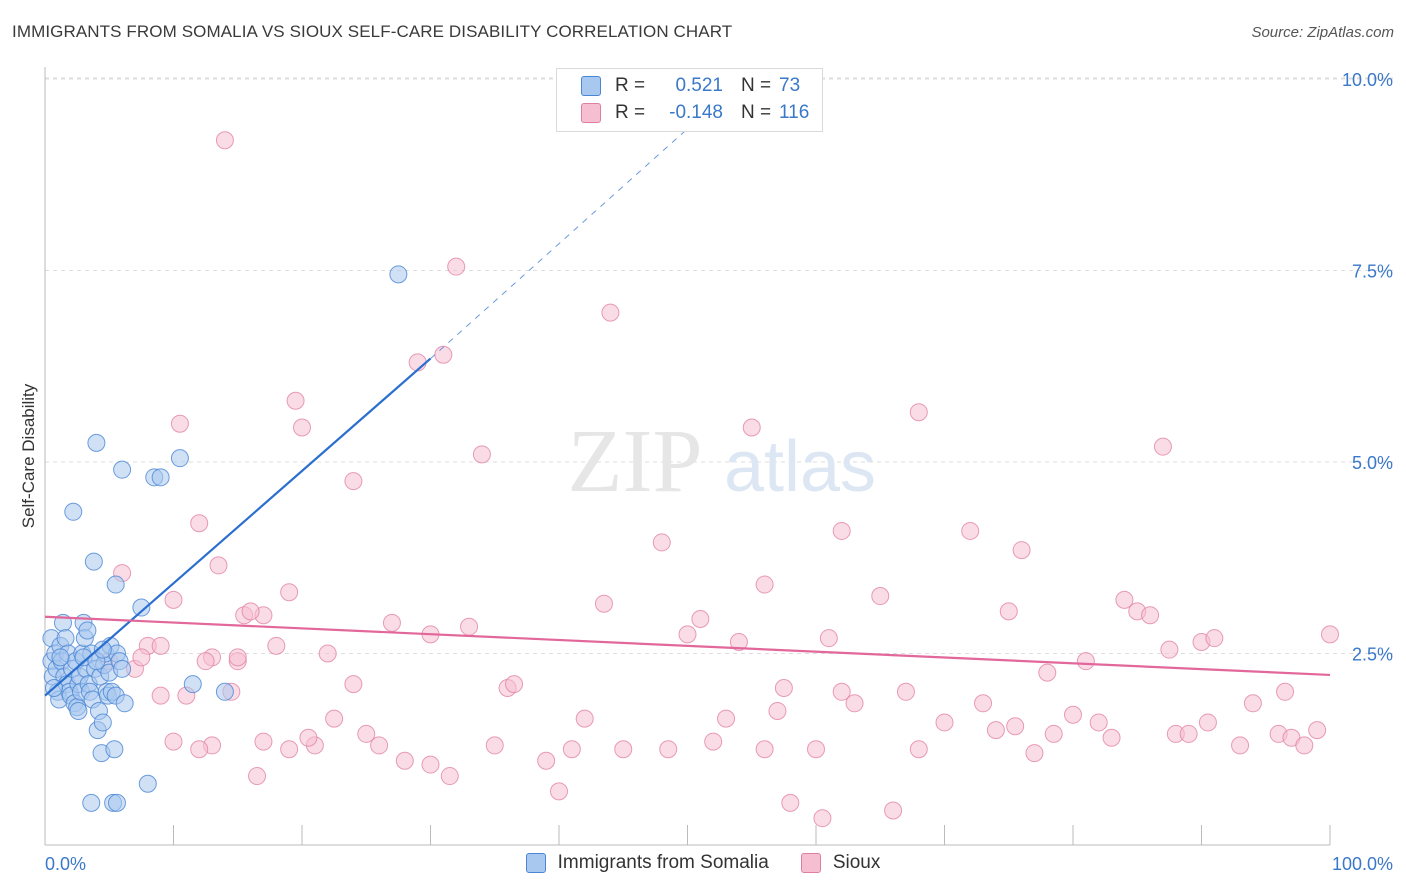 Image resolution: width=1406 pixels, height=892 pixels. I want to click on y-axis-title: Self-Care Disability, so click(28, 455).